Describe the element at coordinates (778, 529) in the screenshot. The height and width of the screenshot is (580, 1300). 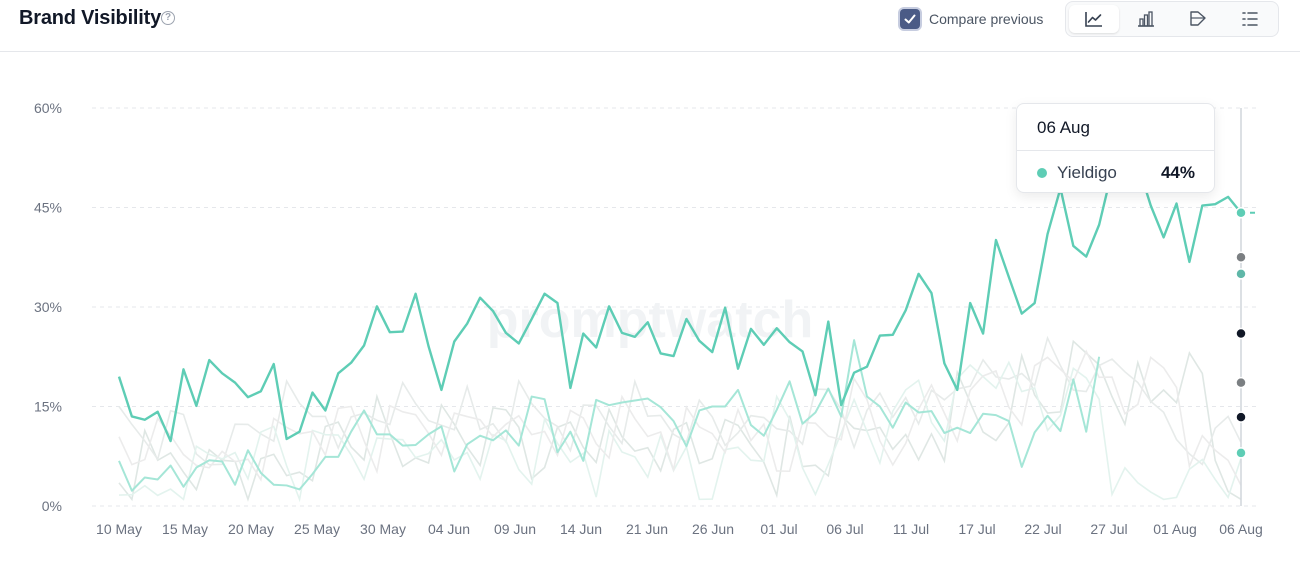
I see `x-tick-label: 01 Jul` at that location.